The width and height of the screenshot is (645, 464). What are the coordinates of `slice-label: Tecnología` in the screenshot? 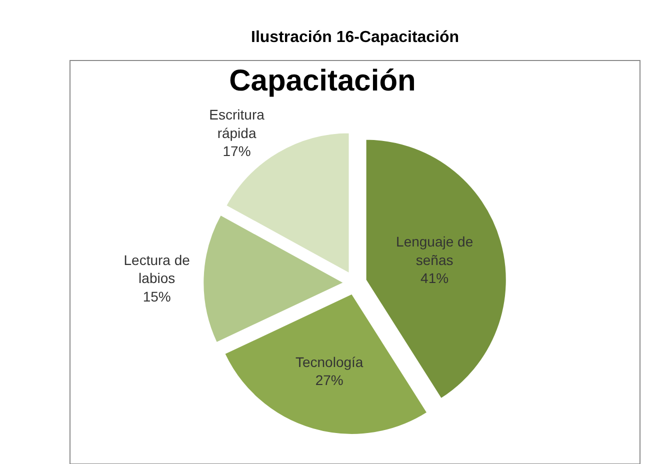 It's located at (329, 362).